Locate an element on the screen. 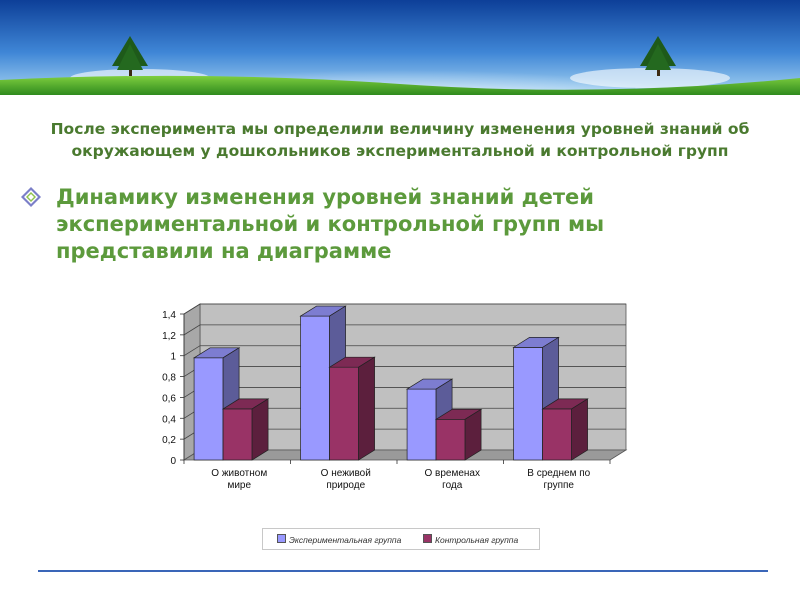  y-tick-label: 0 is located at coordinates (173, 461).